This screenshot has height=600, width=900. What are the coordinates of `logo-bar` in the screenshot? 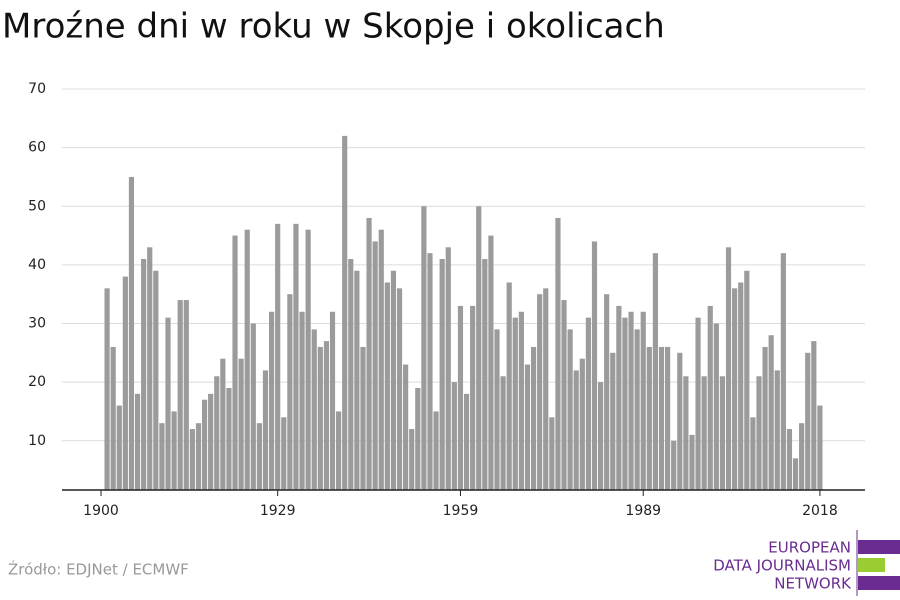 It's located at (871, 565).